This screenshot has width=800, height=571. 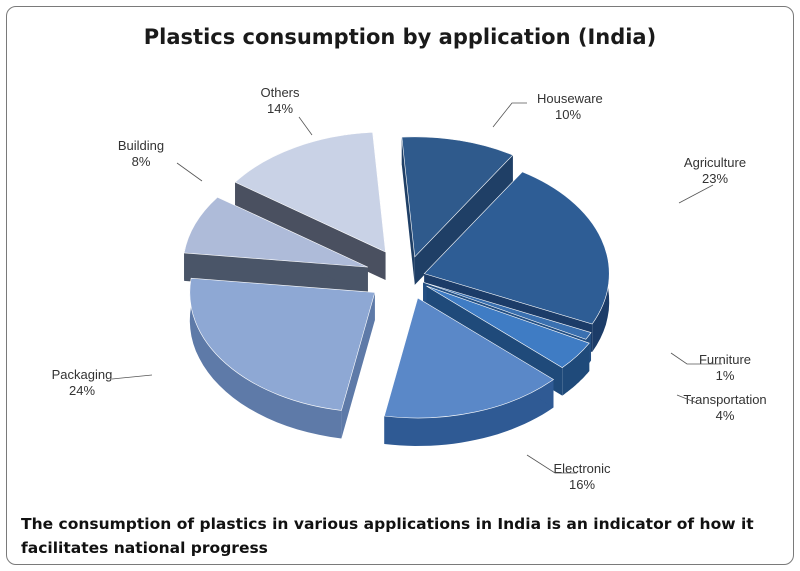 I want to click on leader-agriculture, so click(x=696, y=194).